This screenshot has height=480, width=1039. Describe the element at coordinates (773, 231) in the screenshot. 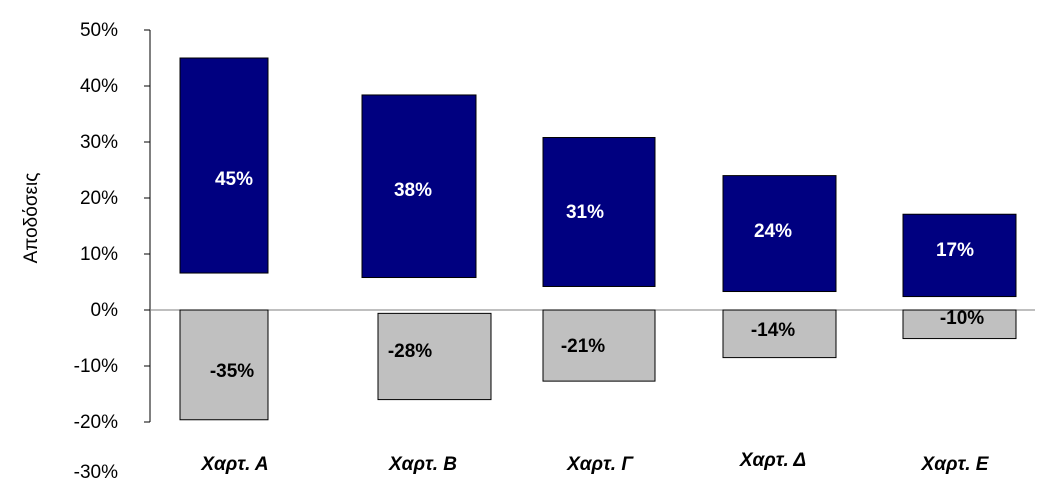

I see `positive-data-label: 24%` at that location.